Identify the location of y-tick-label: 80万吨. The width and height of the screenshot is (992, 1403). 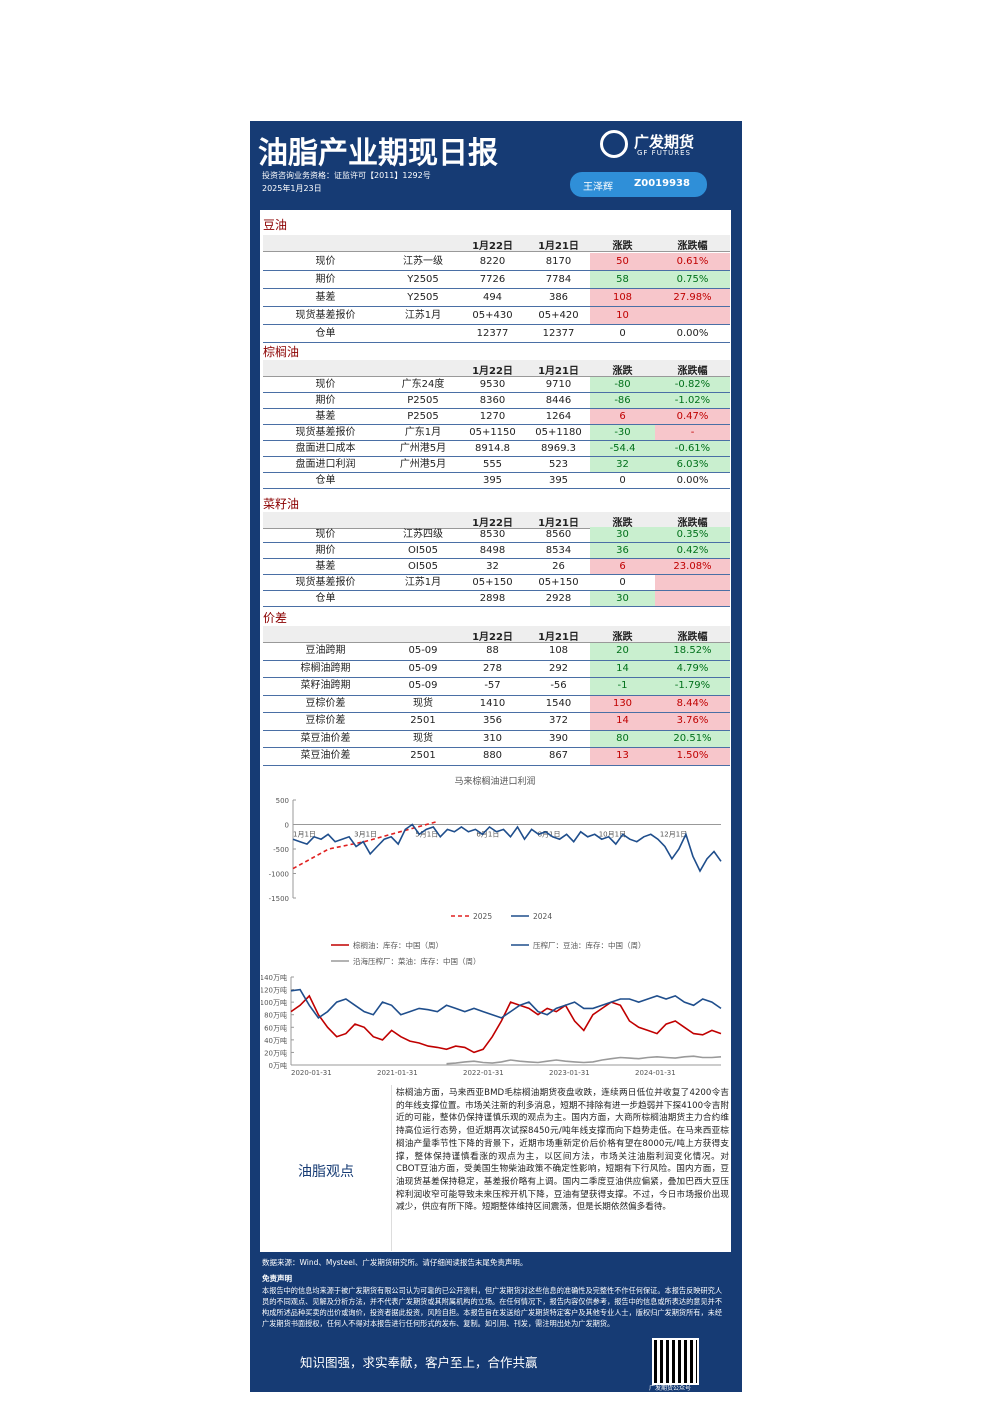
(275, 1015).